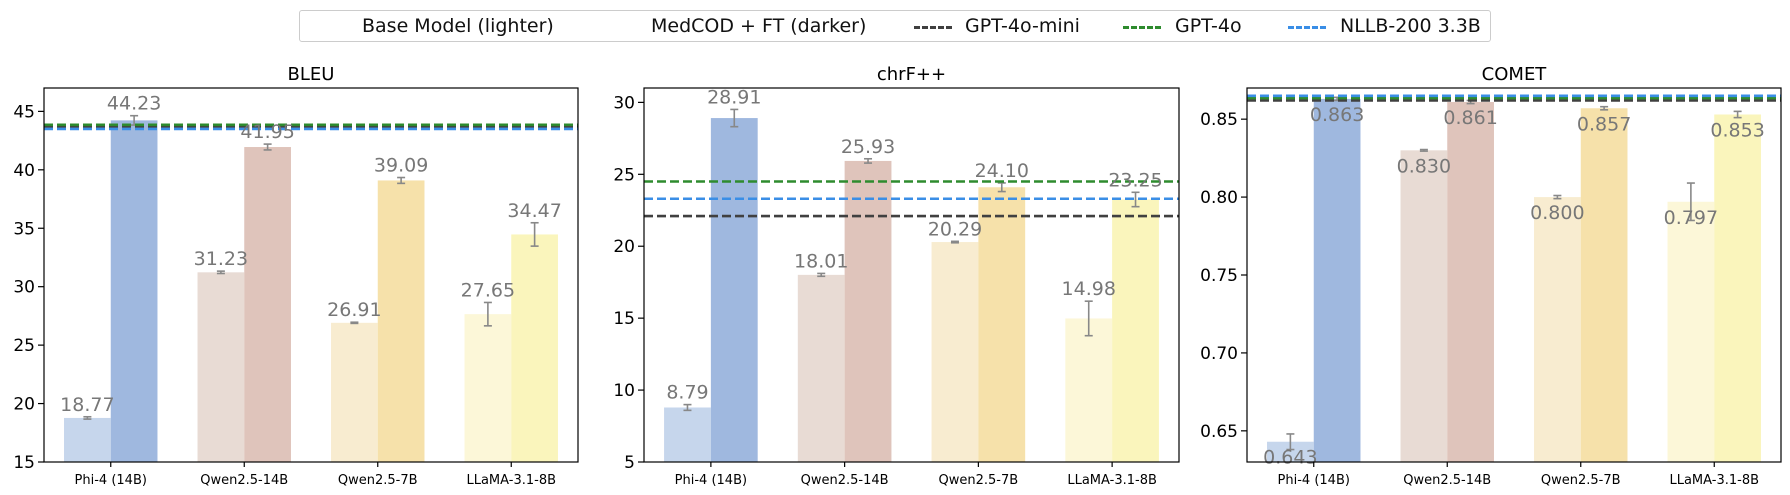 This screenshot has height=495, width=1790. I want to click on panel-bleu-bar-qwen2-5-14b-base, so click(221, 367).